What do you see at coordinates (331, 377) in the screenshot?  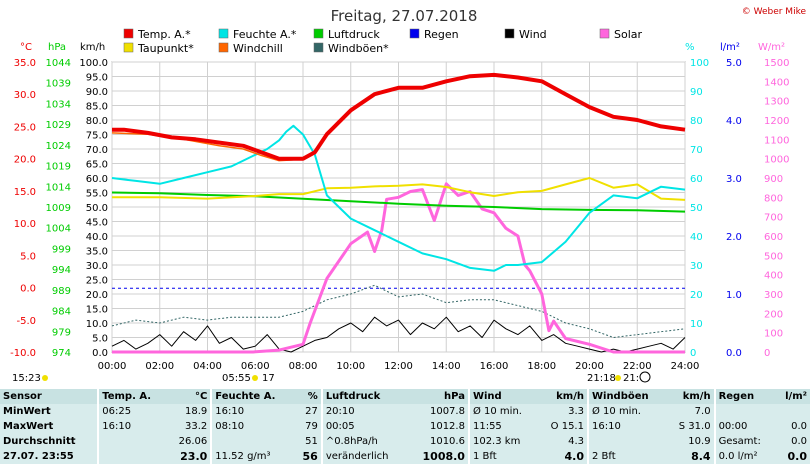 I see `sun-moon-labels: 15:23 05:55 17 21:18 21:` at bounding box center [331, 377].